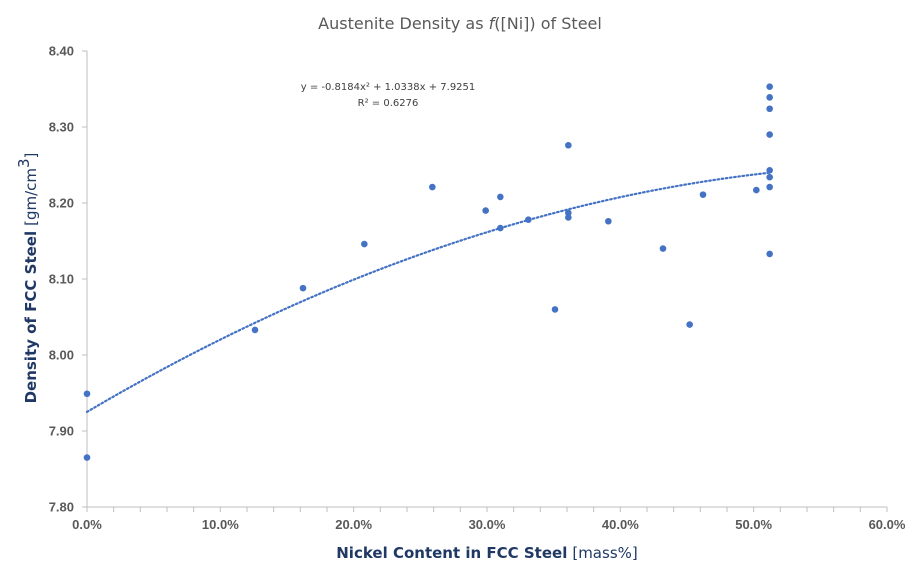 This screenshot has height=580, width=920. Describe the element at coordinates (388, 103) in the screenshot. I see `r-squared-label: R² = 0.6276` at that location.